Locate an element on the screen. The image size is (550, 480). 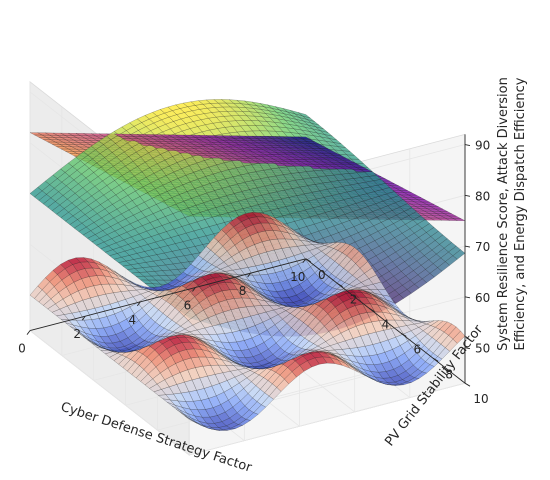
surface-cell-viridis is located at coordinates (304, 115).